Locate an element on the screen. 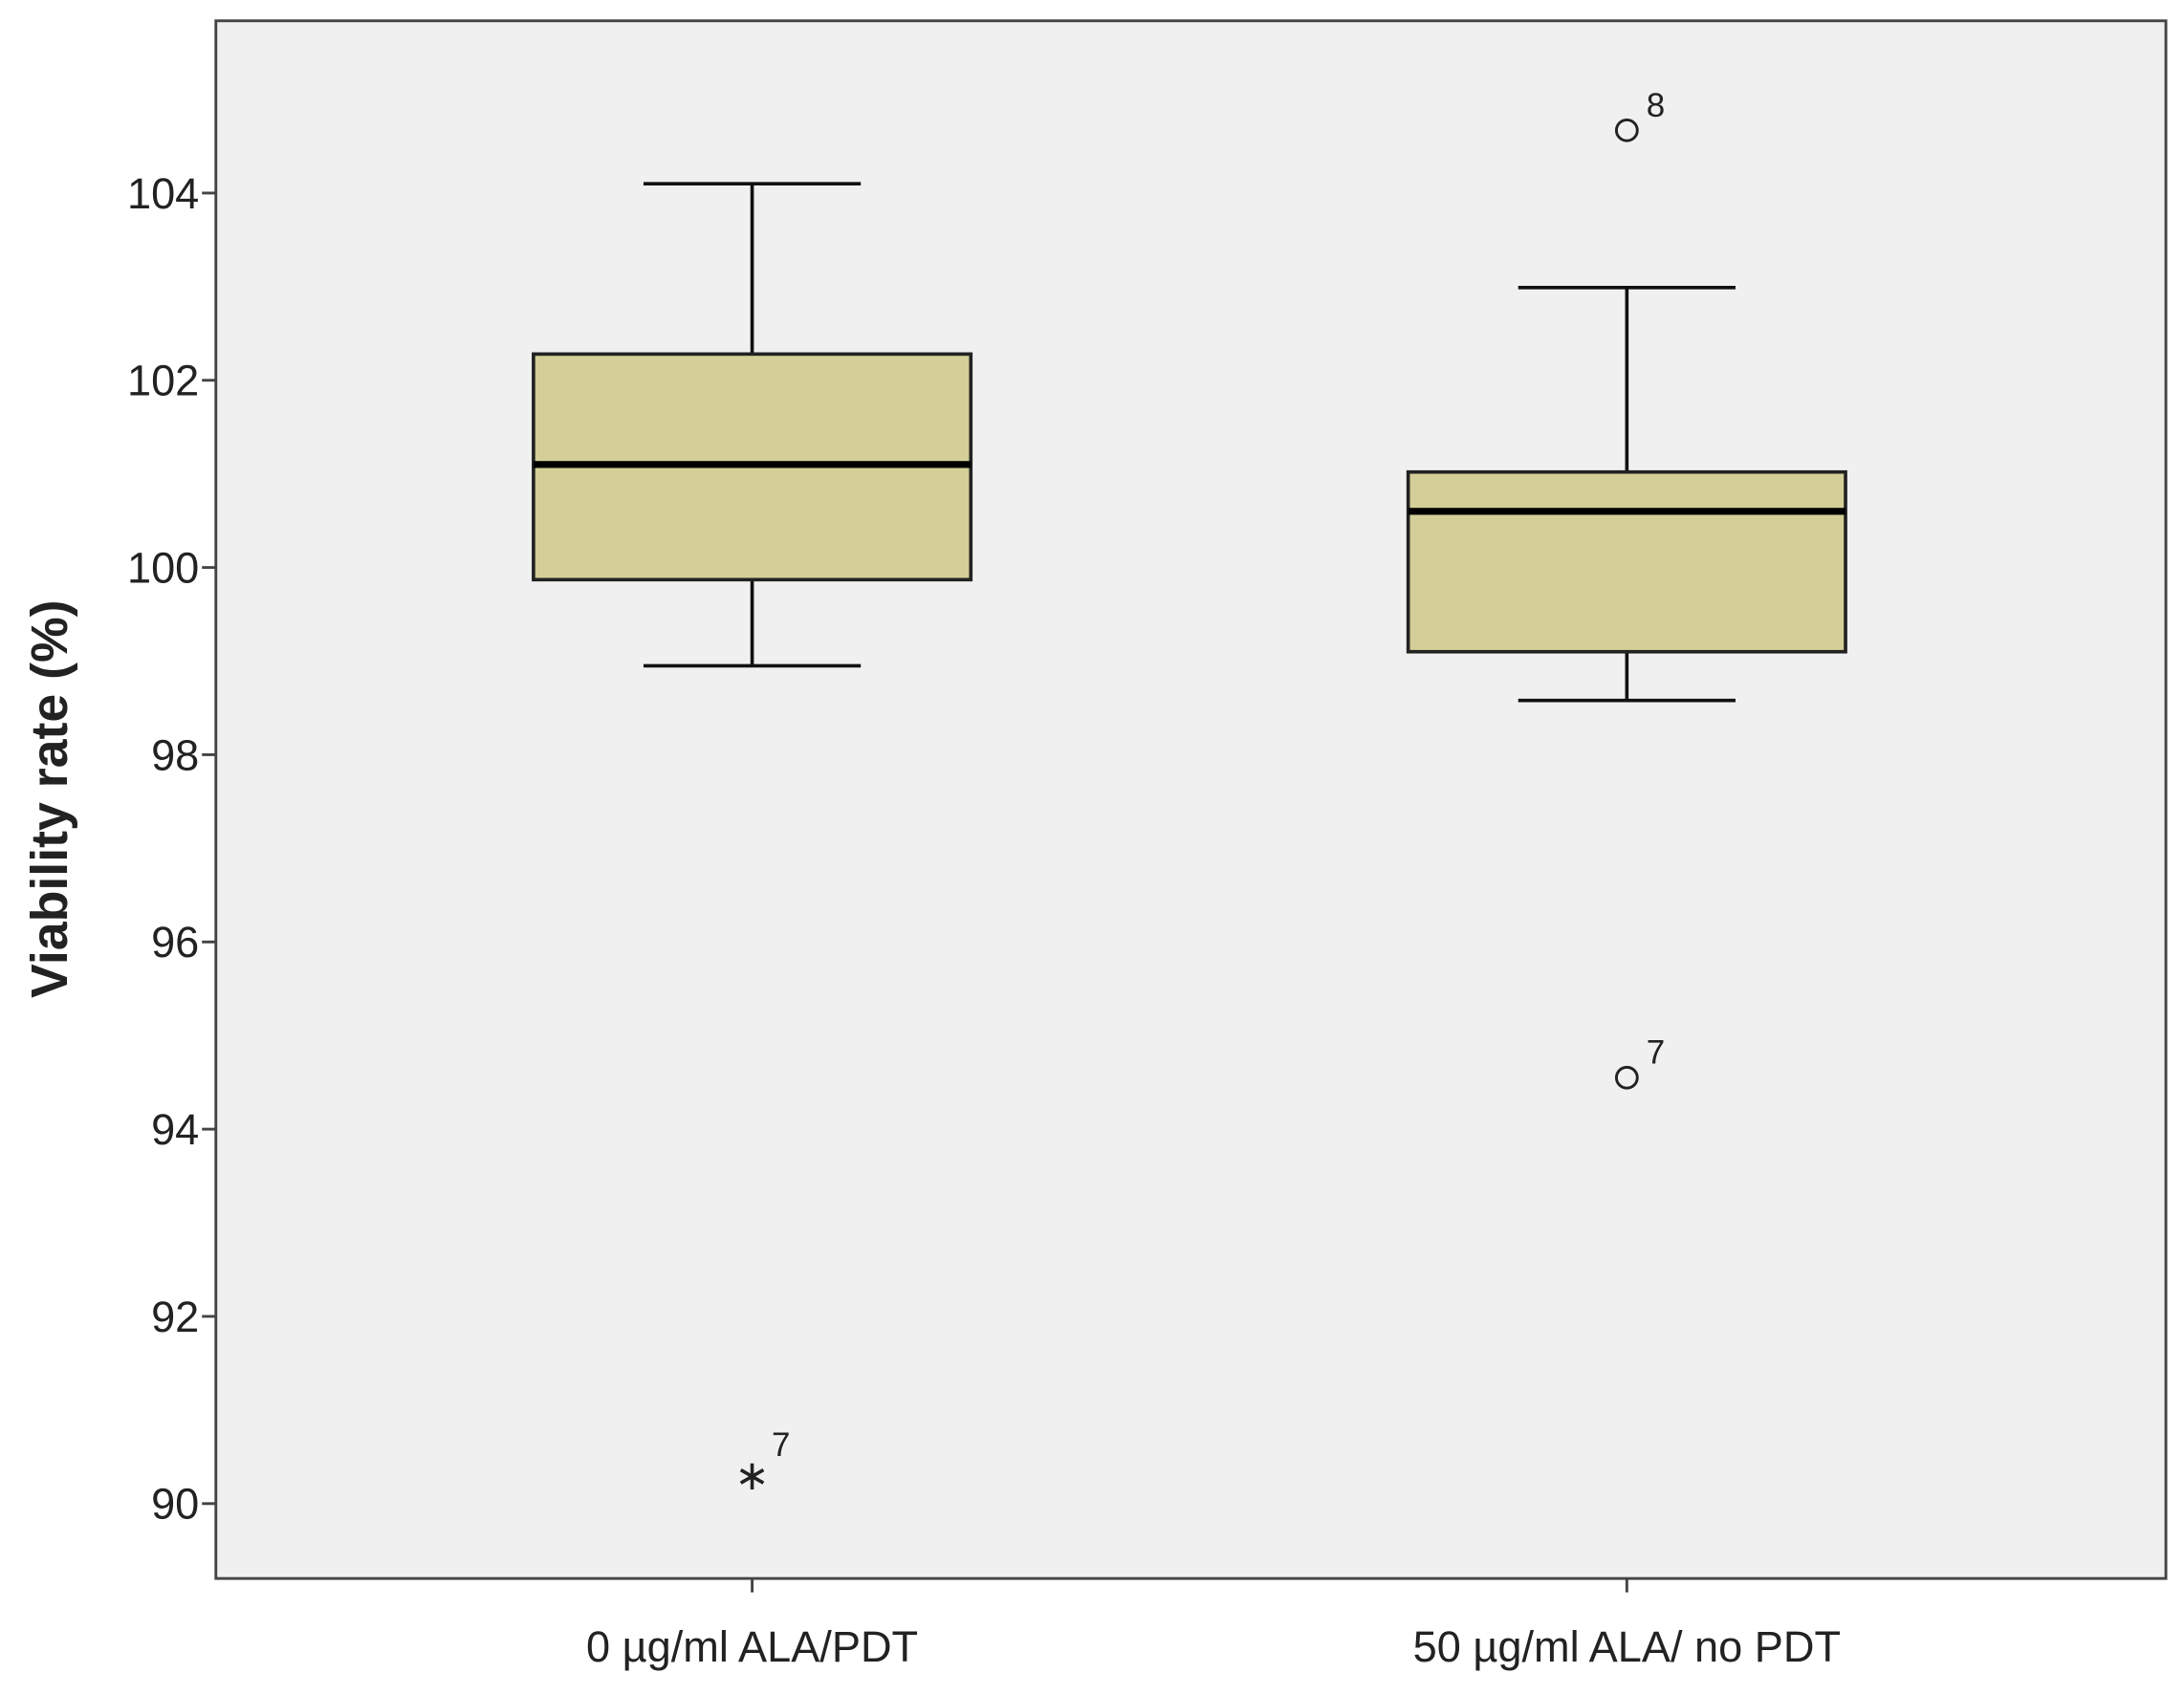 This screenshot has width=2184, height=1695. outlier-extreme: ∗ is located at coordinates (752, 1476).